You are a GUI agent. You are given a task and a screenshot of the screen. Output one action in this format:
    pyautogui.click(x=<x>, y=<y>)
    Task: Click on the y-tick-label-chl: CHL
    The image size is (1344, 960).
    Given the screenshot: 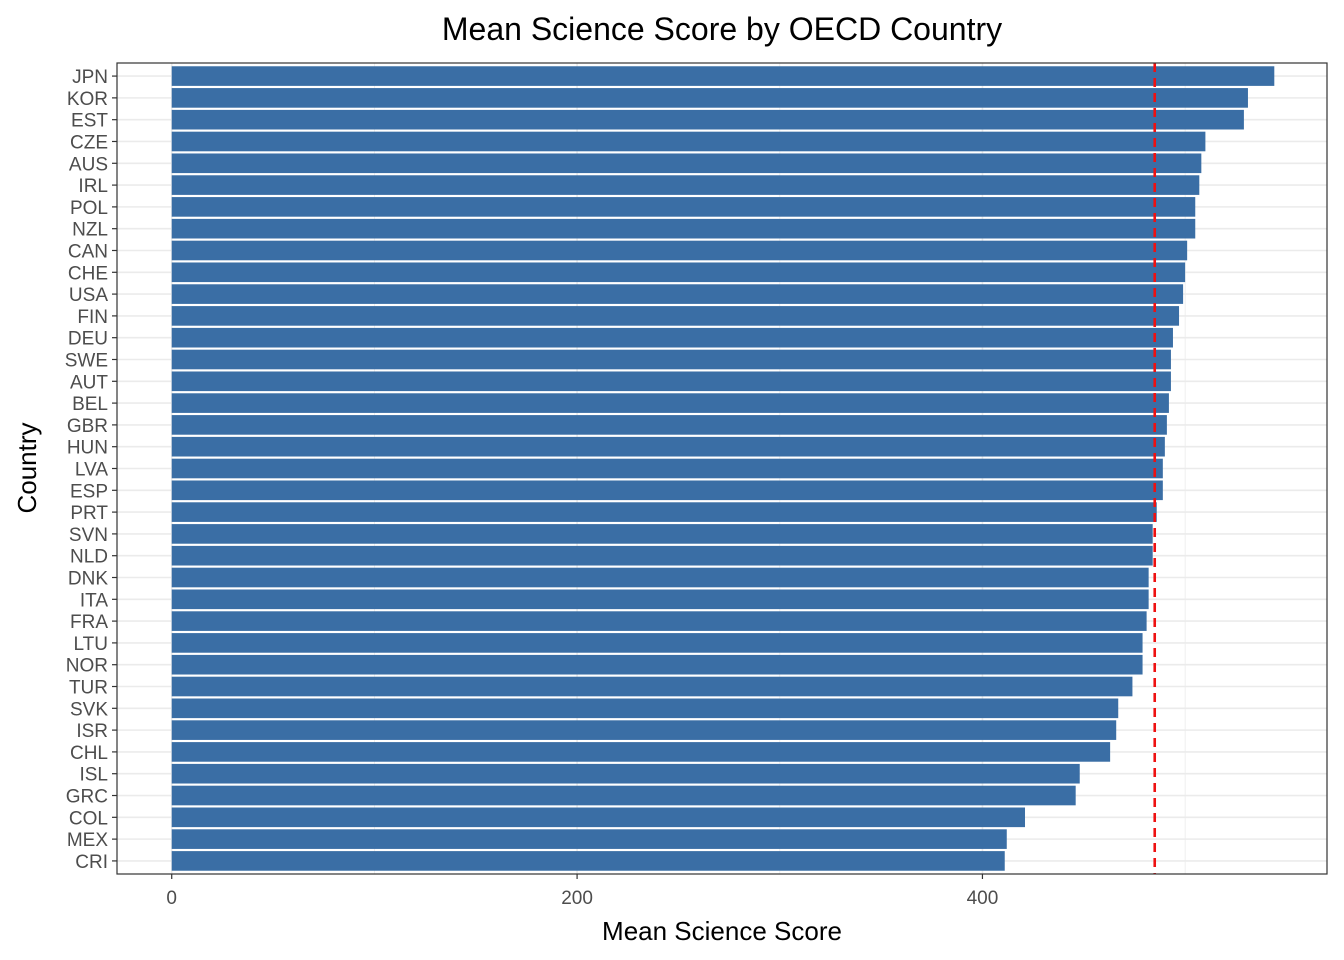 What is the action you would take?
    pyautogui.click(x=89, y=753)
    